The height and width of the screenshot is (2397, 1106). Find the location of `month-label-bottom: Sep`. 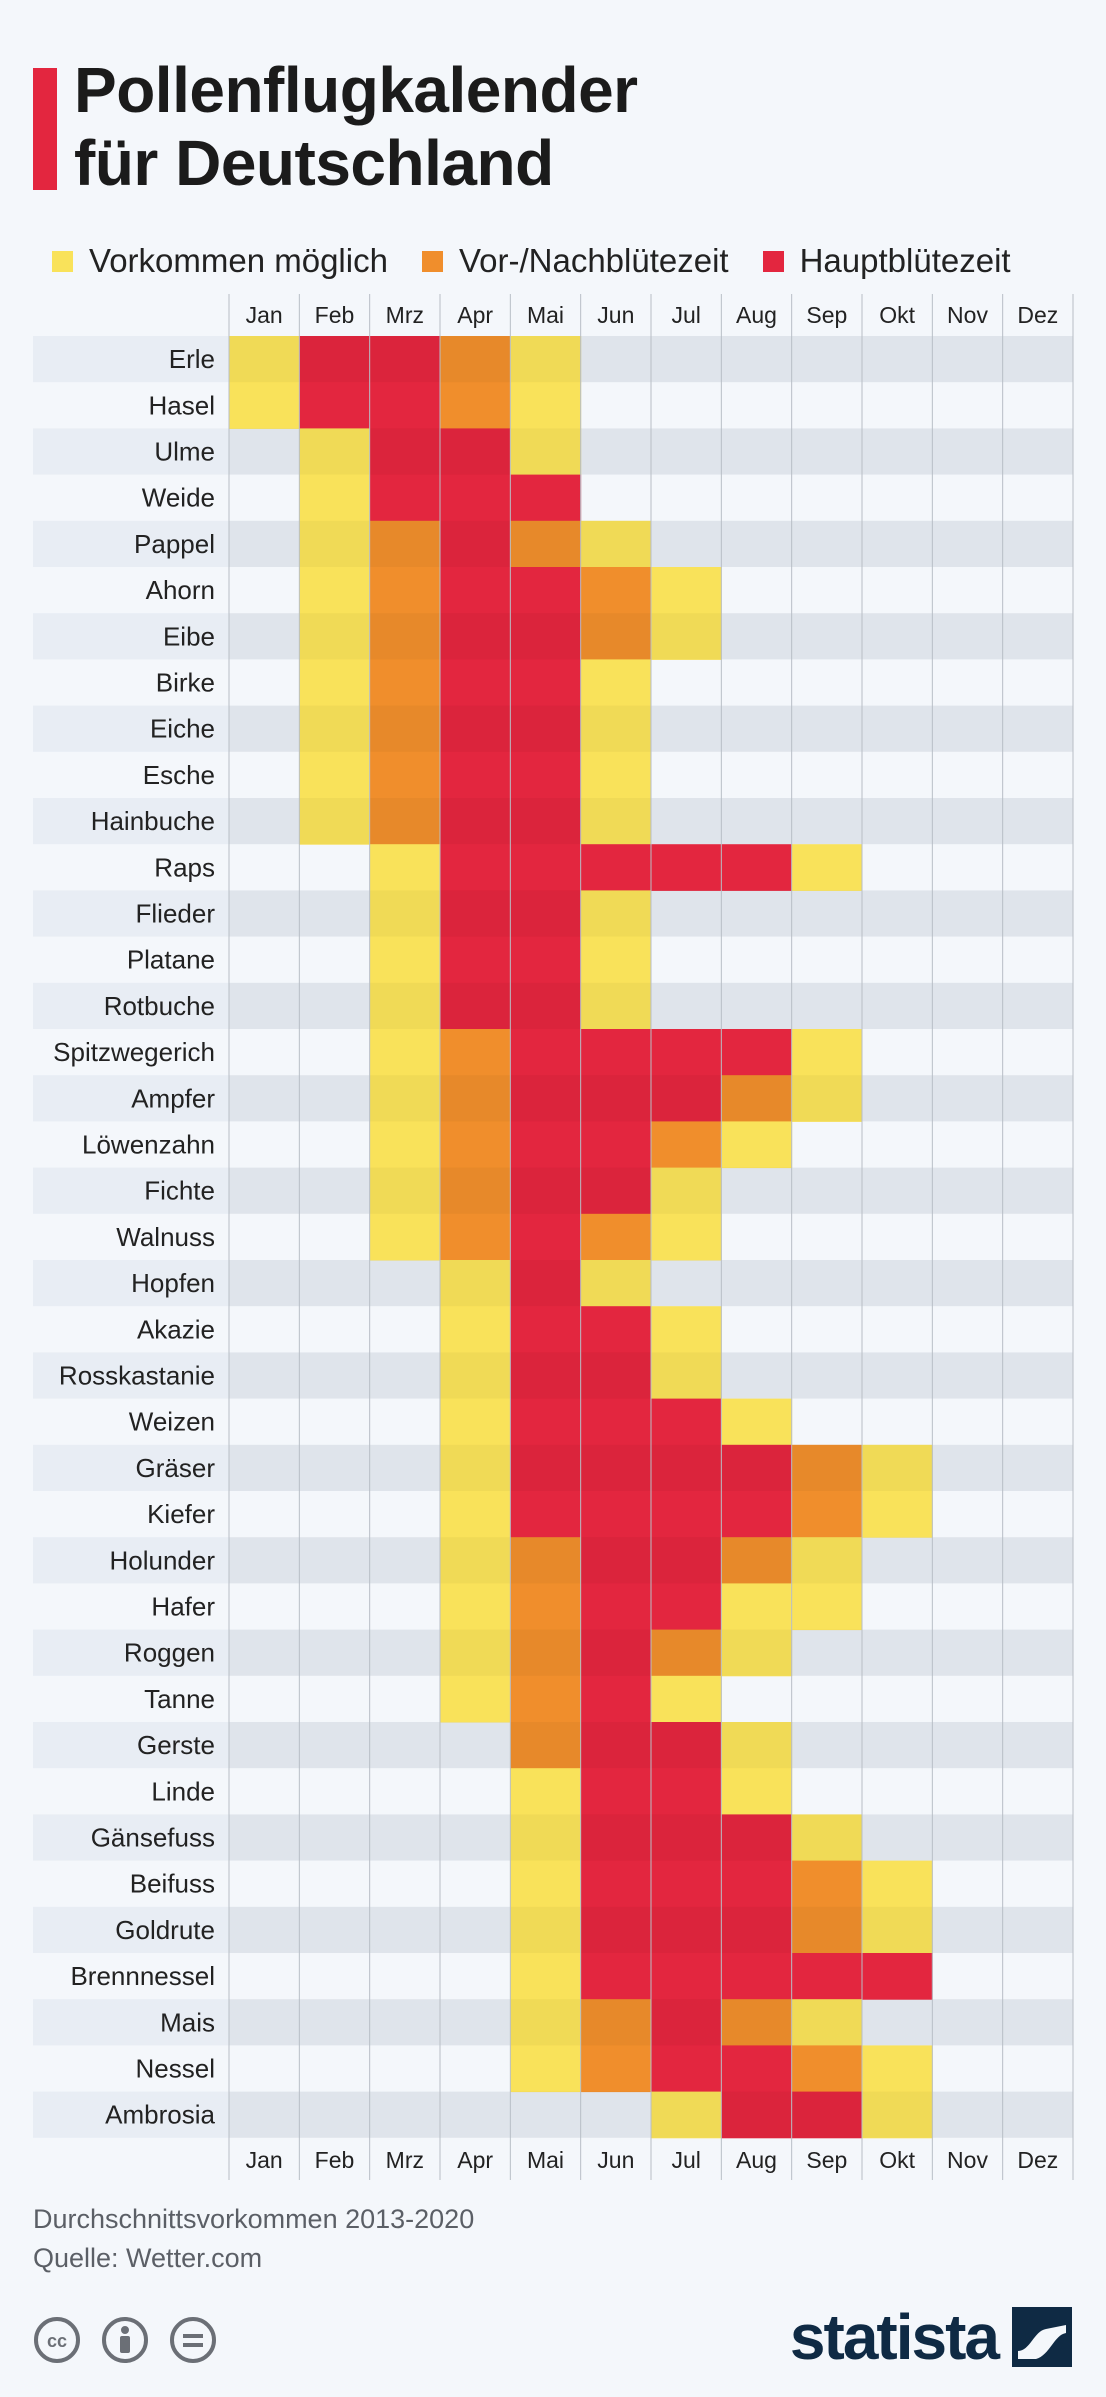

month-label-bottom: Sep is located at coordinates (826, 2160).